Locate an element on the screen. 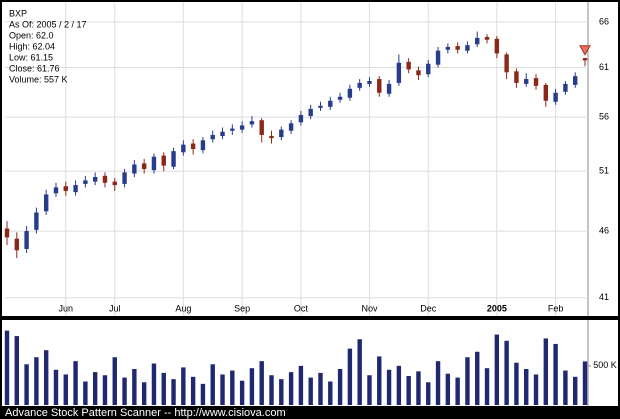  x-tick-label: Sep is located at coordinates (242, 308).